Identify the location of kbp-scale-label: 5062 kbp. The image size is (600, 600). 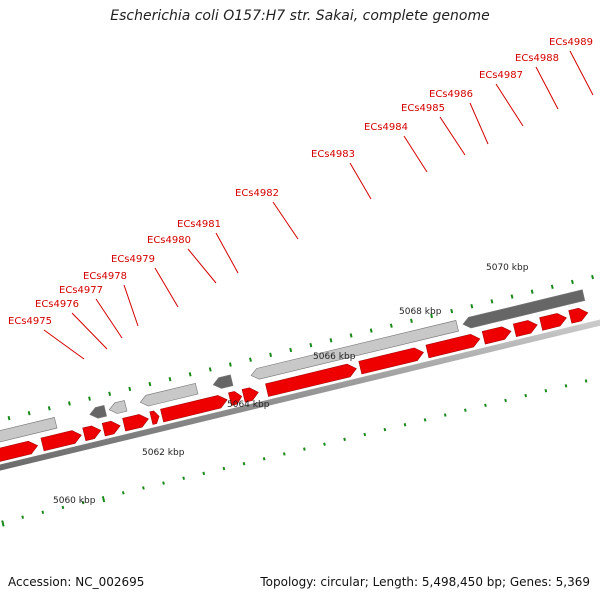
(163, 453).